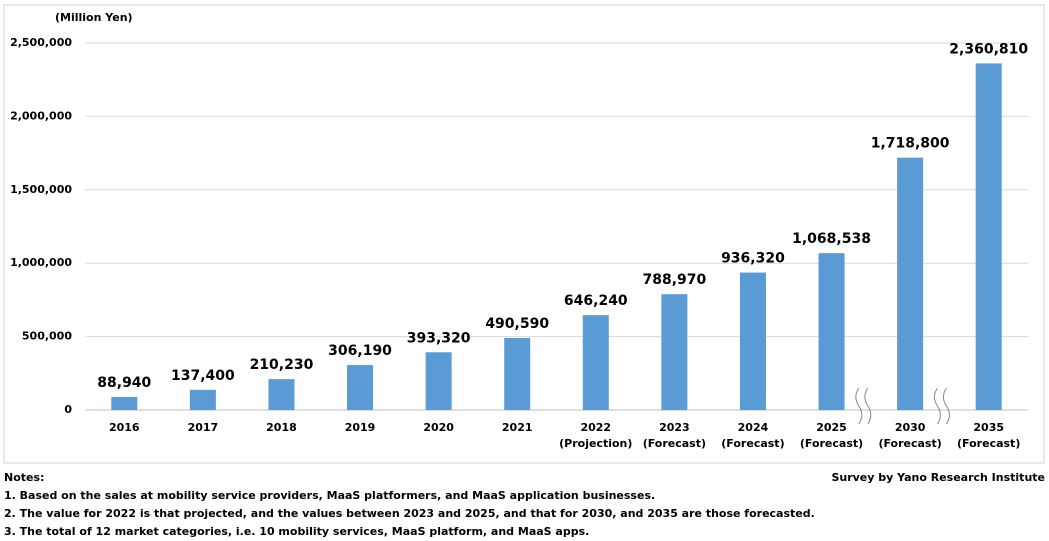 The width and height of the screenshot is (1049, 541). What do you see at coordinates (41, 189) in the screenshot?
I see `y-tick-label: 1,500,000` at bounding box center [41, 189].